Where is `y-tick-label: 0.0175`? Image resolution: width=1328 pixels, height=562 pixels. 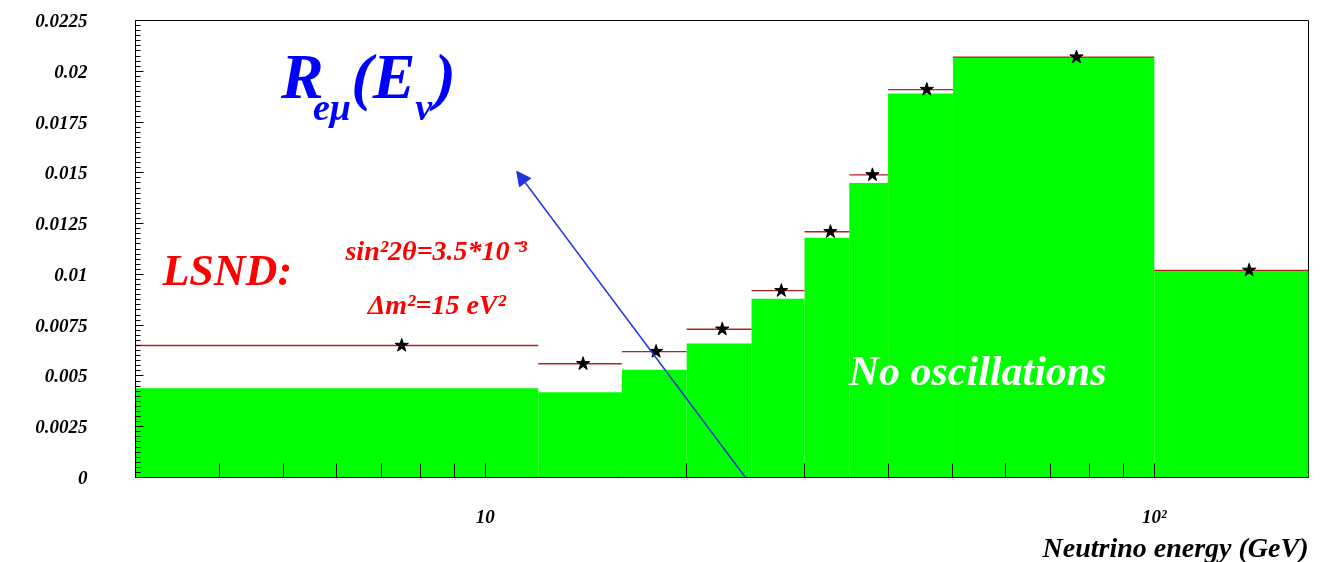
y-tick-label: 0.0175 is located at coordinates (61, 122).